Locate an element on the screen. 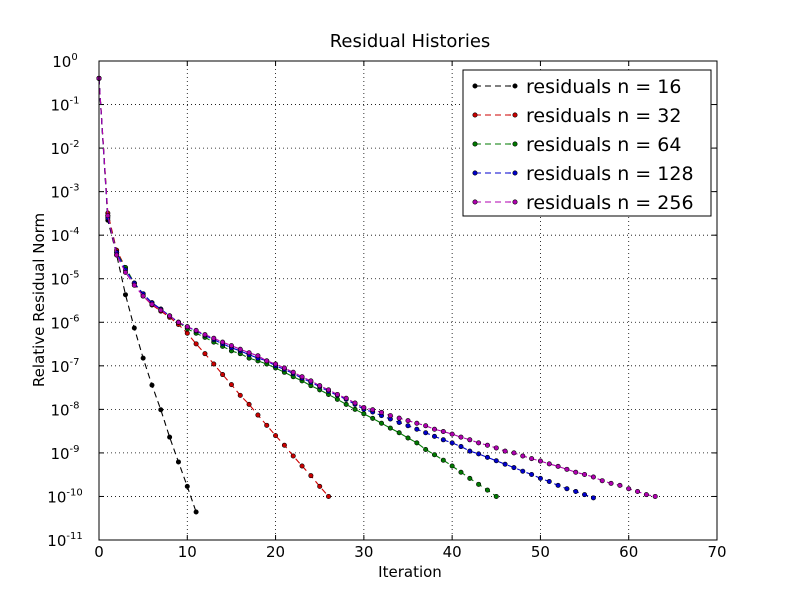 This screenshot has height=600, width=800. legend-box is located at coordinates (587, 143).